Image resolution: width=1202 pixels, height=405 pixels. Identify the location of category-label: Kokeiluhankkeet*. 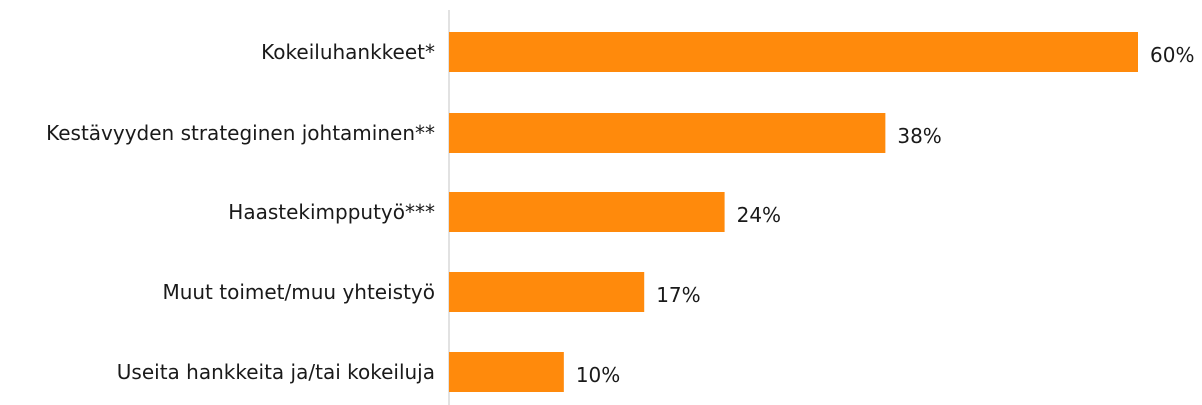
(348, 52).